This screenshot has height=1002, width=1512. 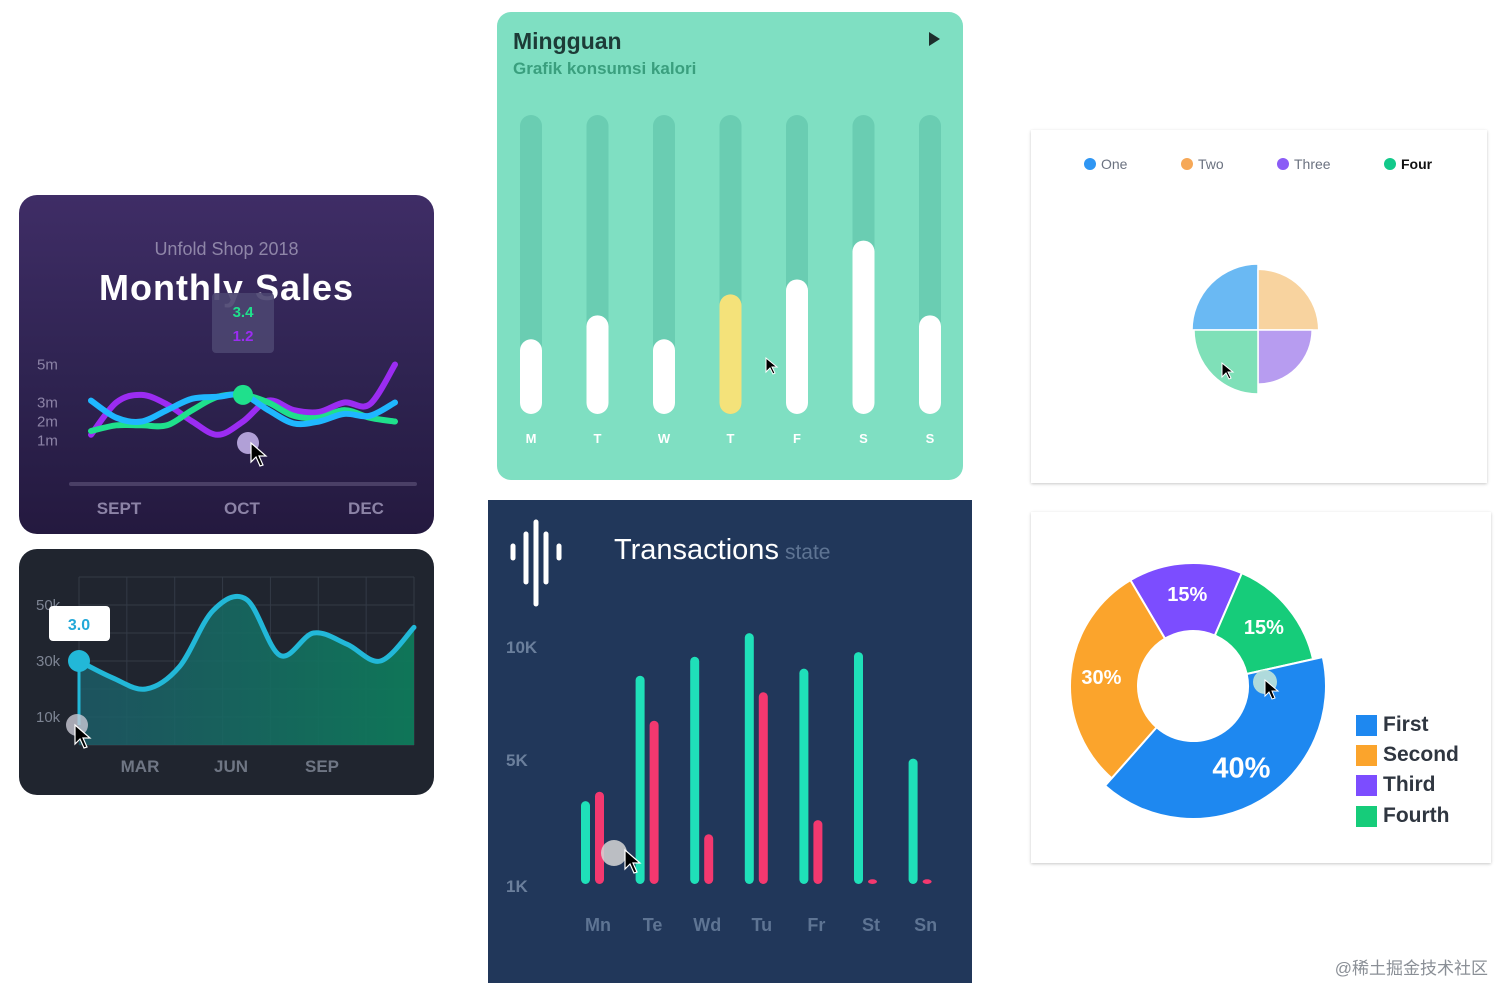 I want to click on legend-label: One, so click(x=1114, y=164).